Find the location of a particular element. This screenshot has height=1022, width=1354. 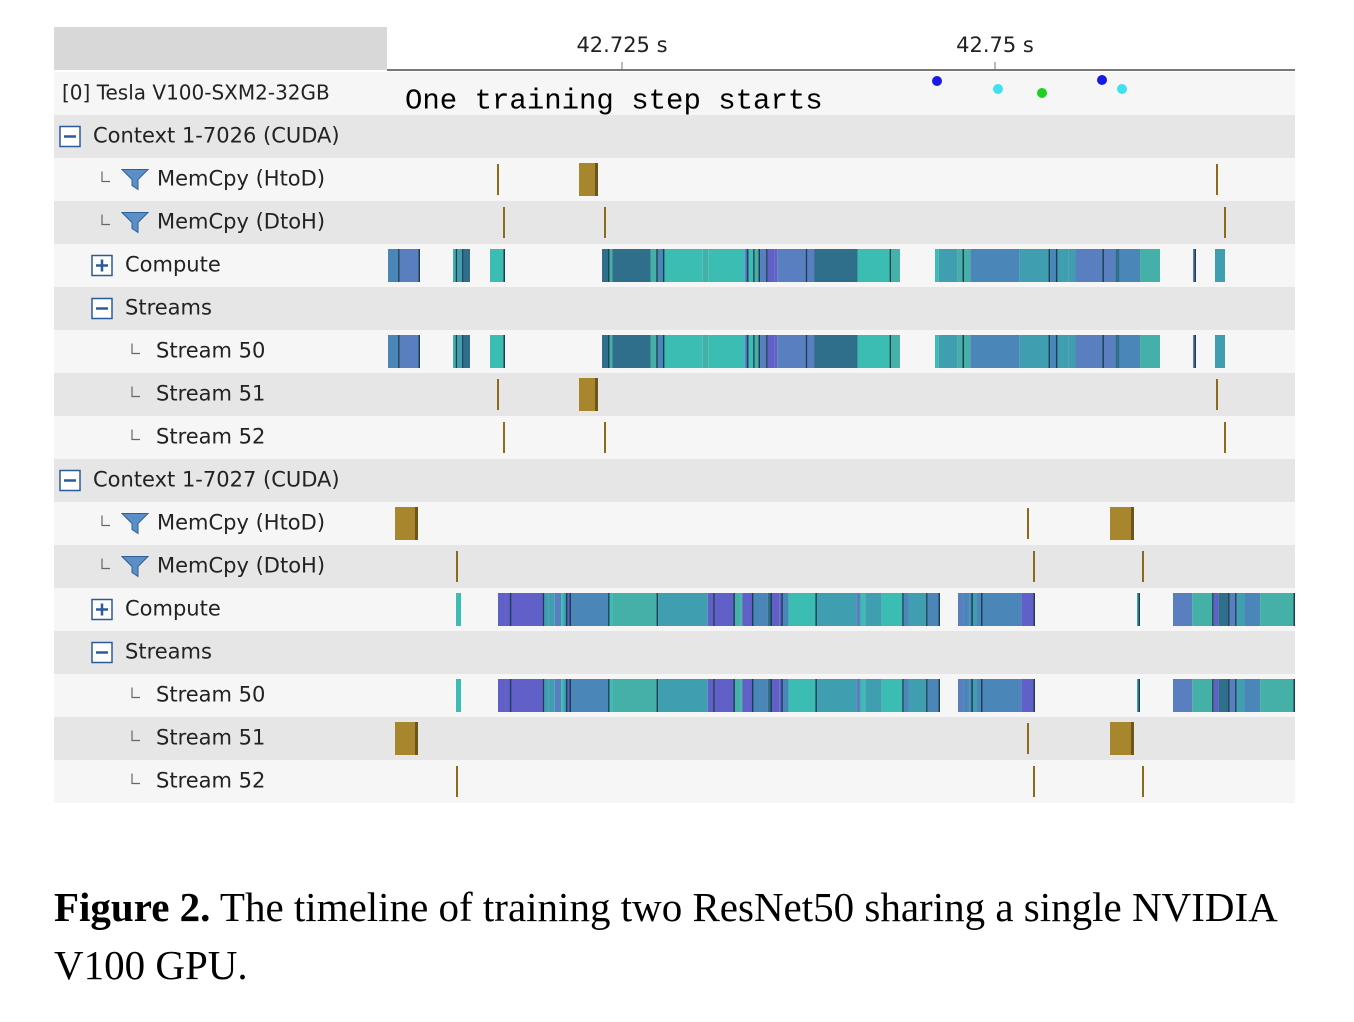

row-label: Stream 50 is located at coordinates (210, 695).